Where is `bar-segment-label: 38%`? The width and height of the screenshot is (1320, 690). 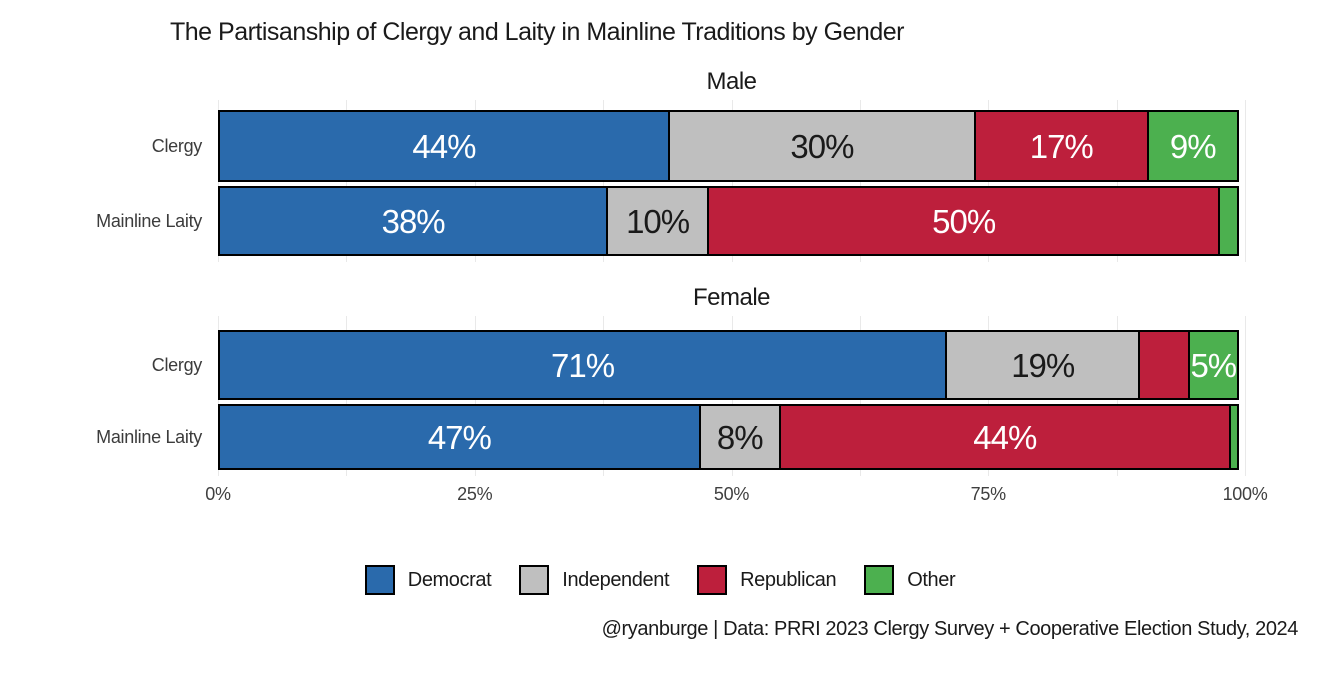
bar-segment-label: 38% is located at coordinates (413, 221).